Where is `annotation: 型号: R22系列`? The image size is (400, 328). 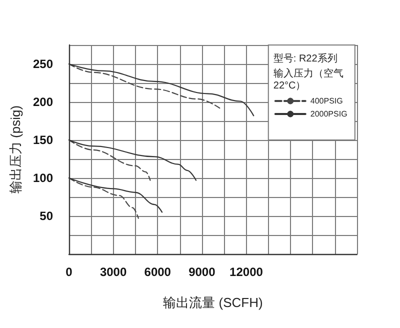
annotation: 型号: R22系列 is located at coordinates (305, 58).